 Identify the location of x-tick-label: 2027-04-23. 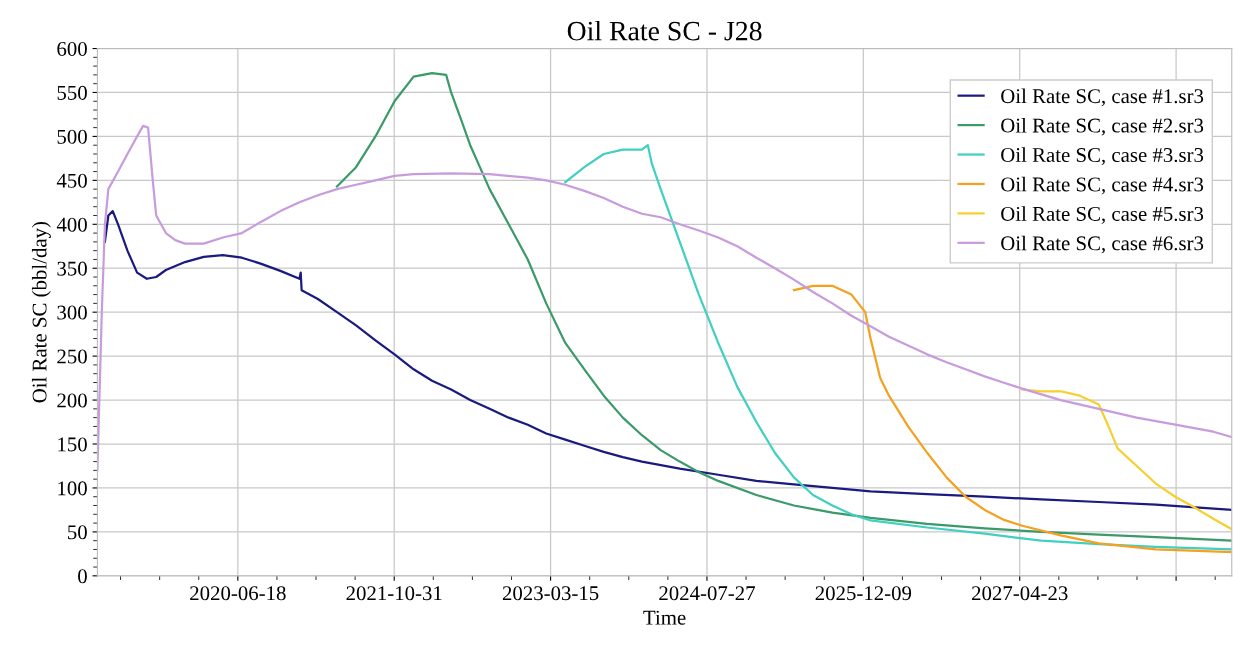
(1020, 593).